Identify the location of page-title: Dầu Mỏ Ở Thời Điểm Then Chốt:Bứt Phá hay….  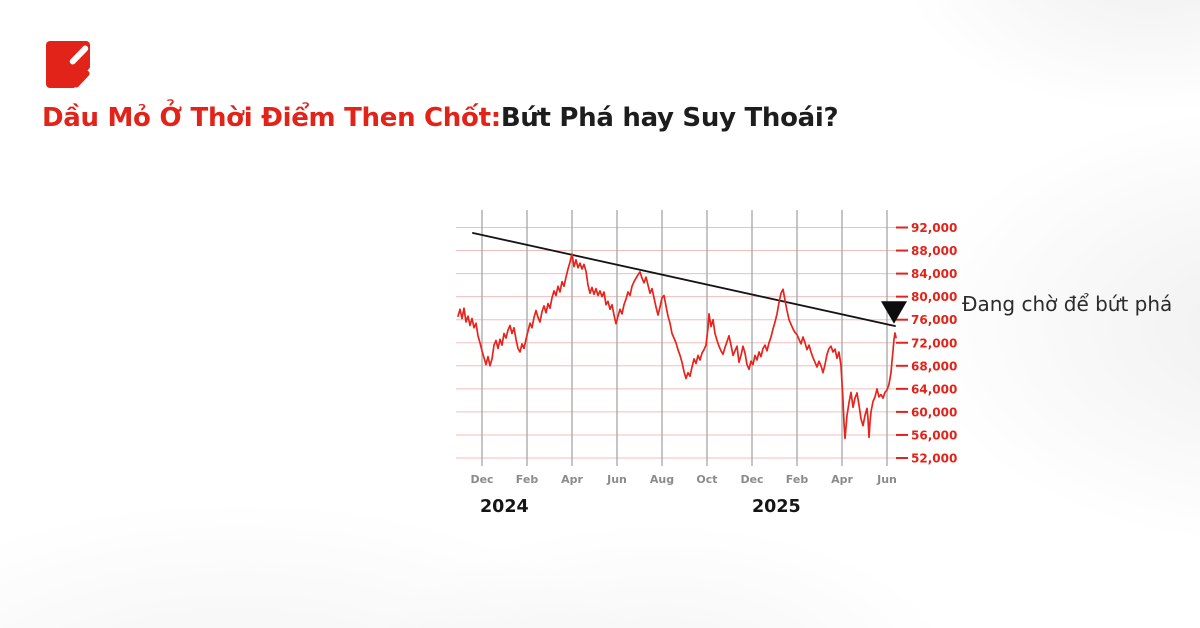
(440, 118).